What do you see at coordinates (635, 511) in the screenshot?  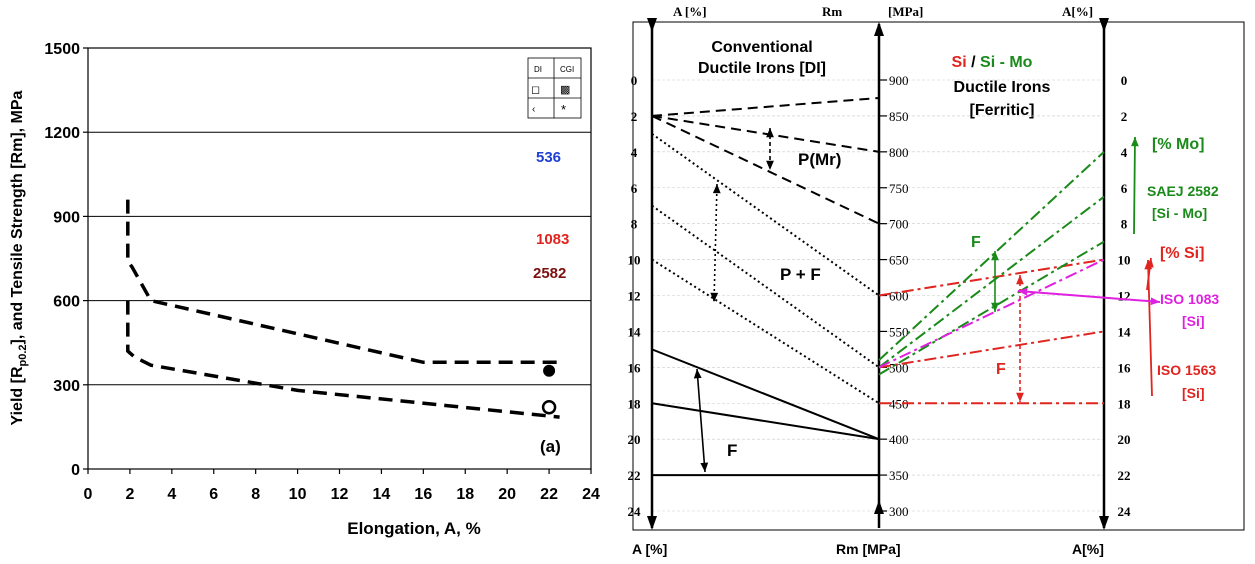 I see `a-left-tick-label: 24` at bounding box center [635, 511].